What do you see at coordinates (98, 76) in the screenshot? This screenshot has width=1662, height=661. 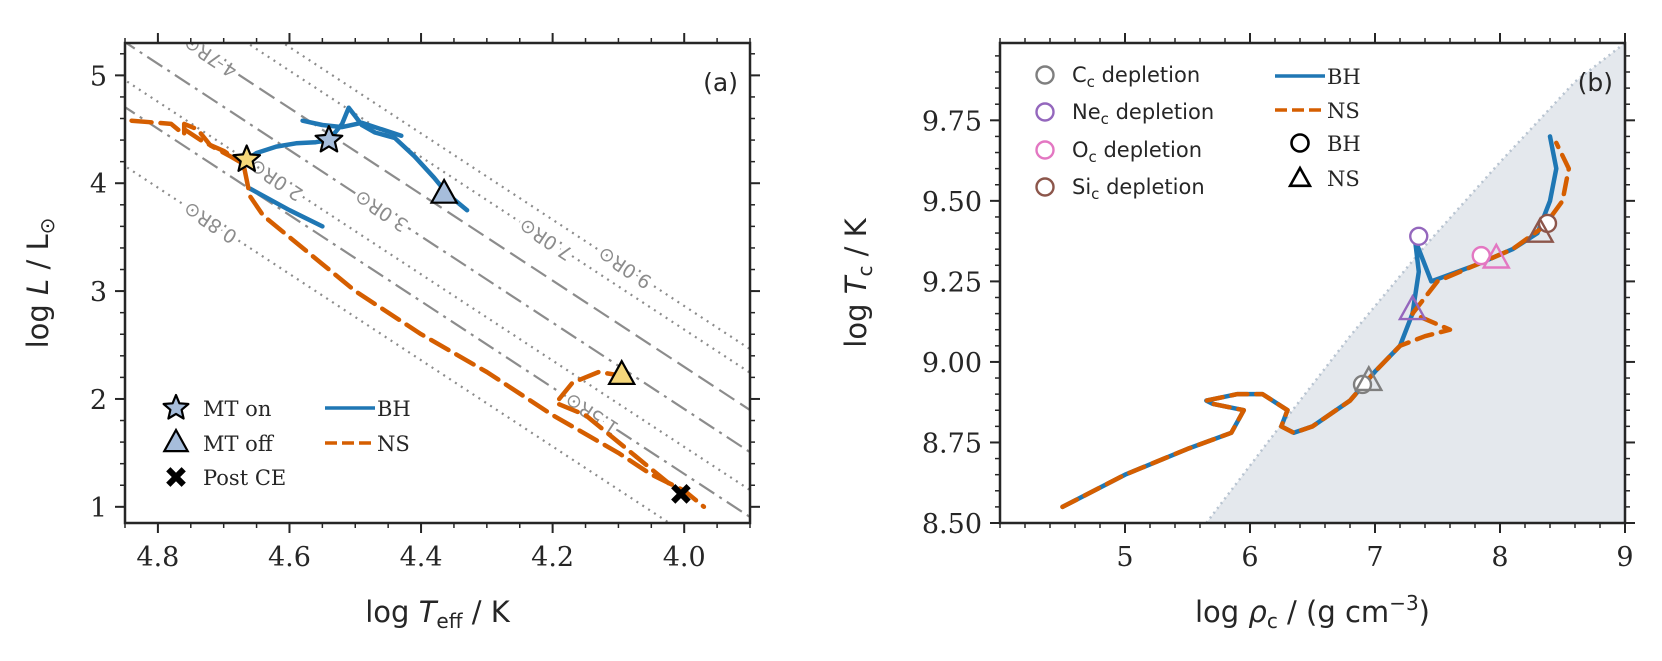 I see `y-tick-label: 5` at bounding box center [98, 76].